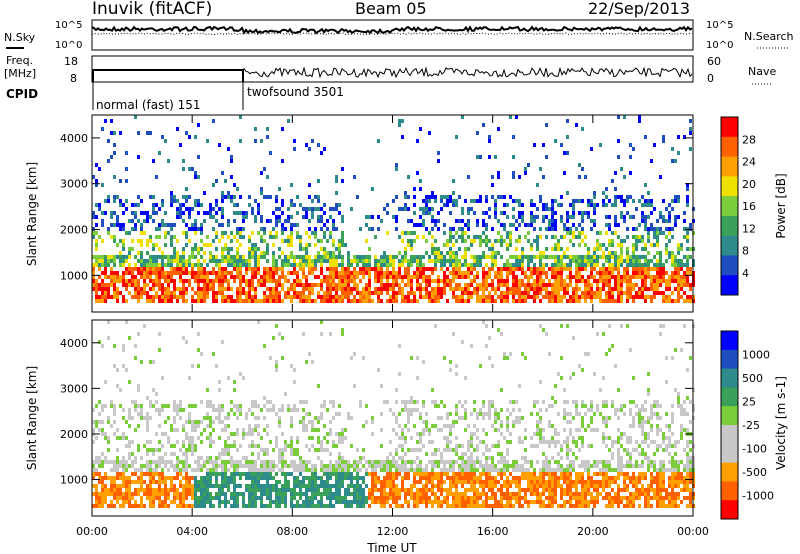 The height and width of the screenshot is (554, 800). Describe the element at coordinates (749, 206) in the screenshot. I see `colorbar-tick-label: 16` at that location.